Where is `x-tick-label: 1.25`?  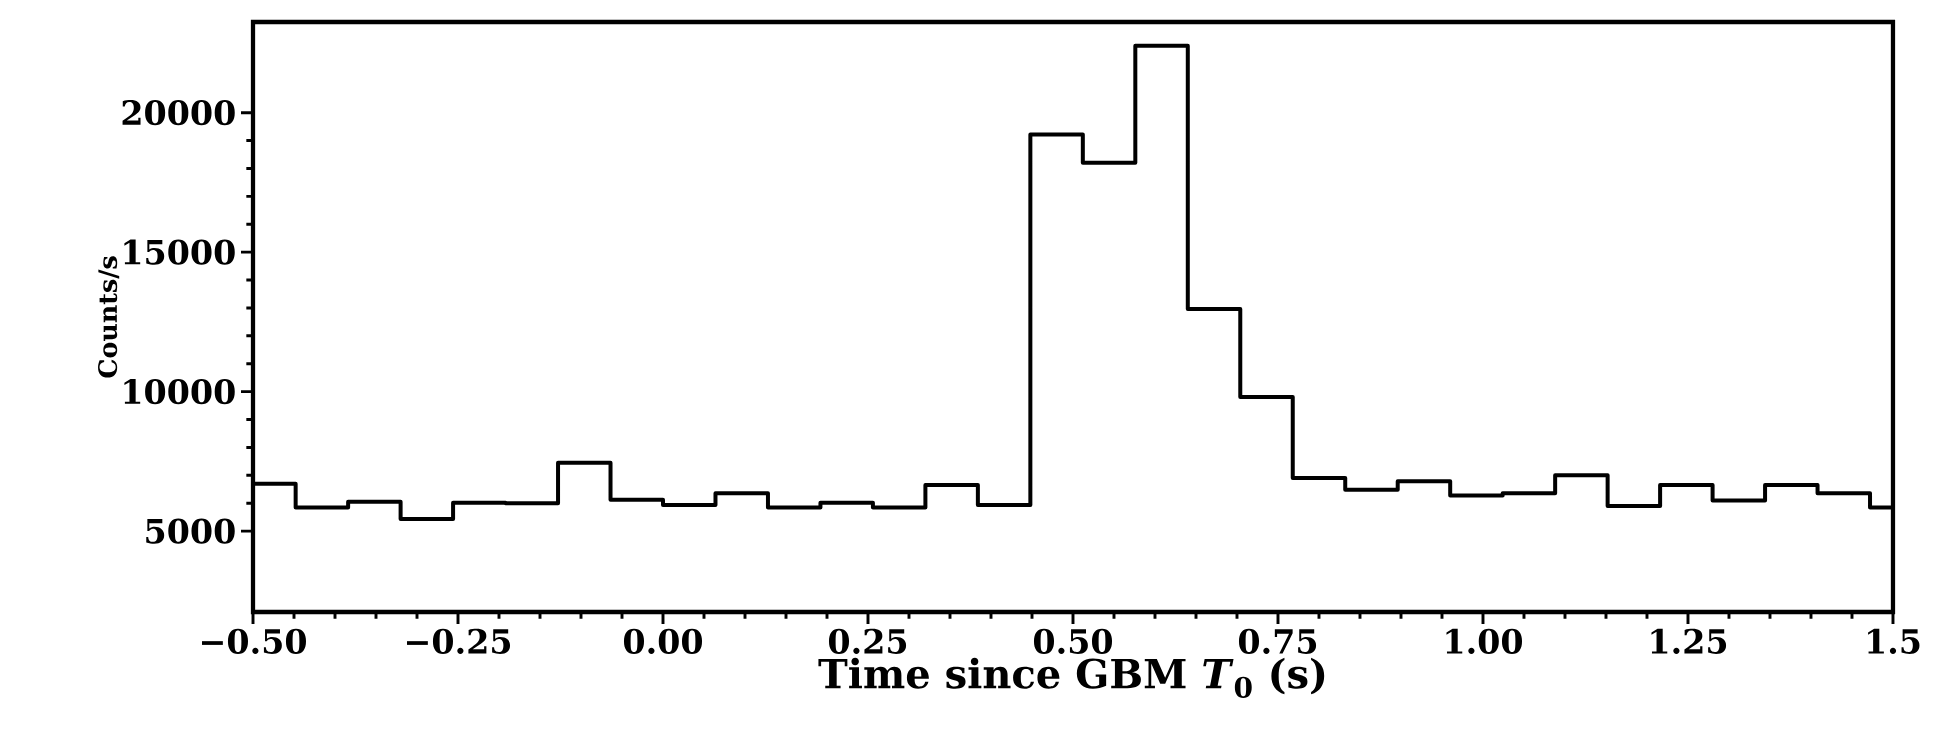 x-tick-label: 1.25 is located at coordinates (1689, 641).